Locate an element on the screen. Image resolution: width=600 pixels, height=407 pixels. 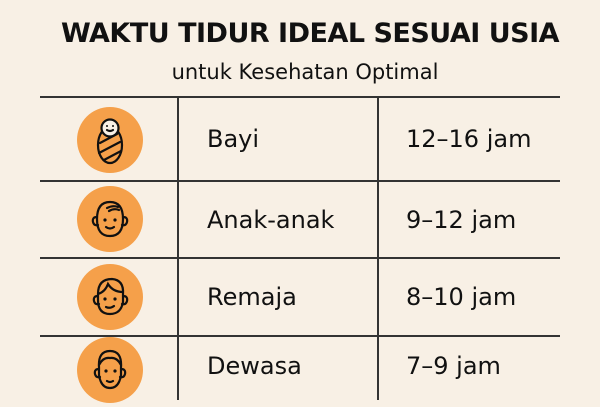
teen-face-icon is located at coordinates (110, 297).